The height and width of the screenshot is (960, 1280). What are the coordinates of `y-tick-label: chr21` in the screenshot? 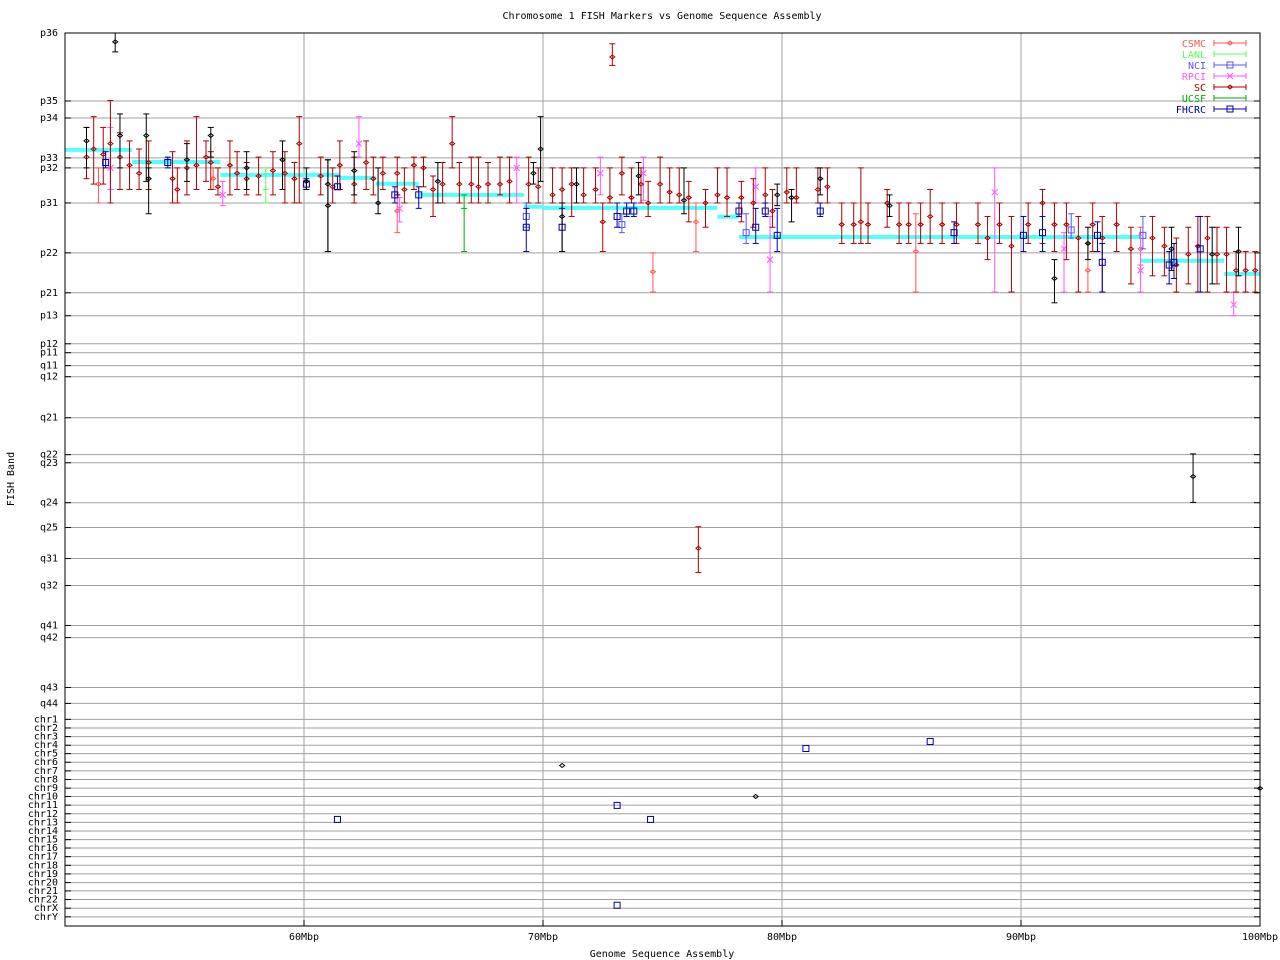 It's located at (43, 891).